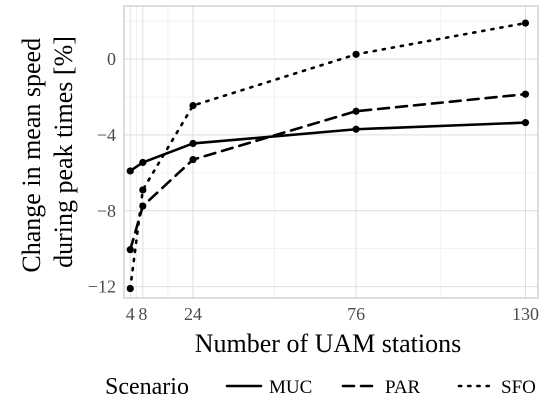 The width and height of the screenshot is (550, 405). Describe the element at coordinates (320, 387) in the screenshot. I see `legend: Scenario MUC PAR SFO` at that location.